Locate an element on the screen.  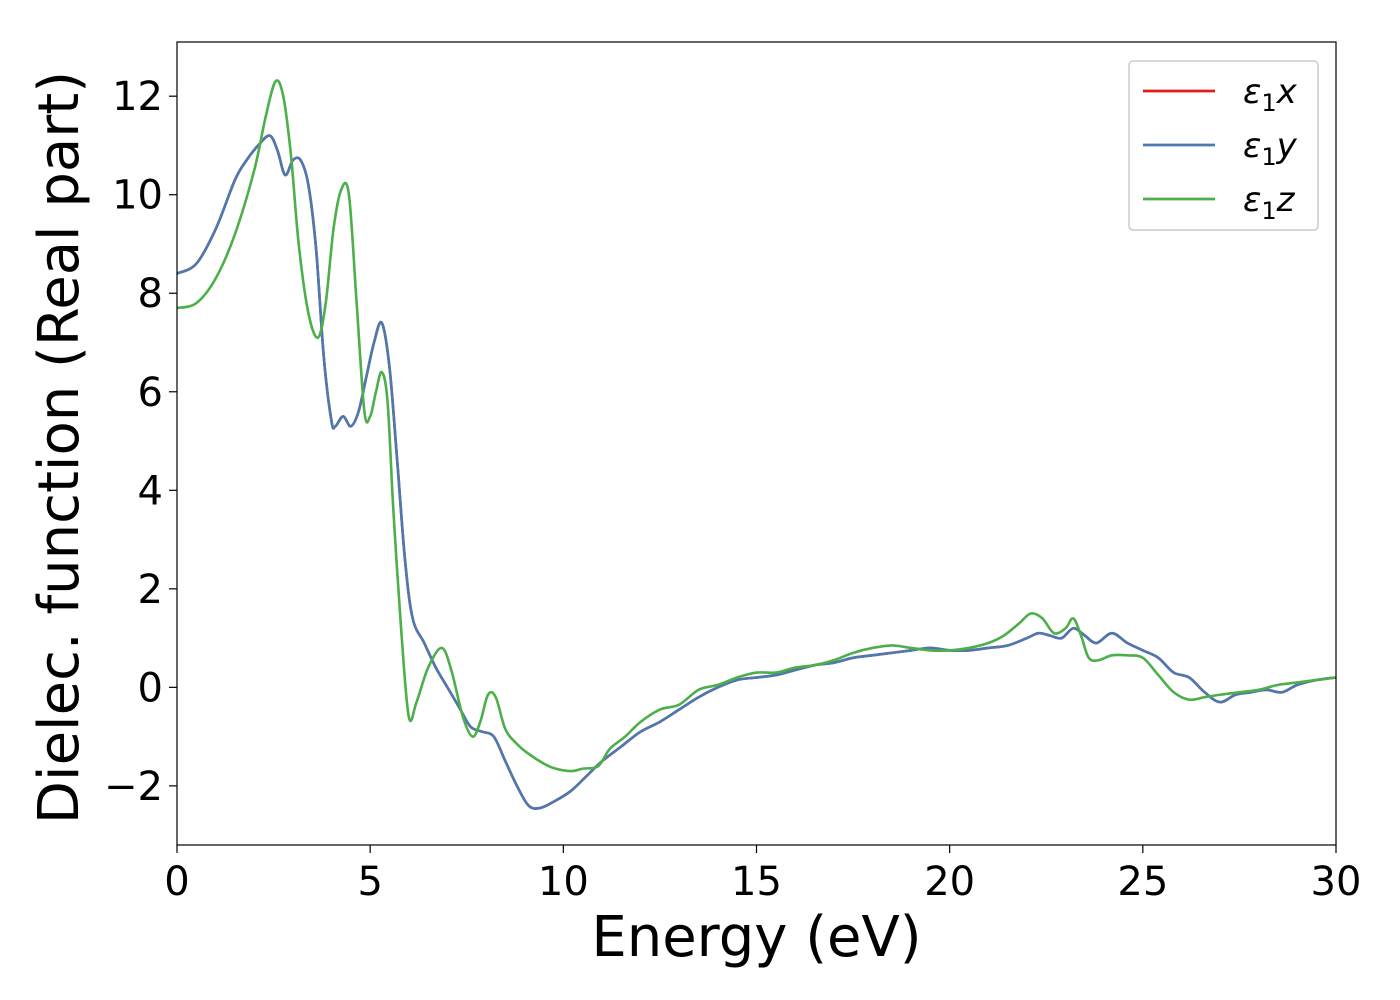
legend-entry: ε1y is located at coordinates (1270, 148).